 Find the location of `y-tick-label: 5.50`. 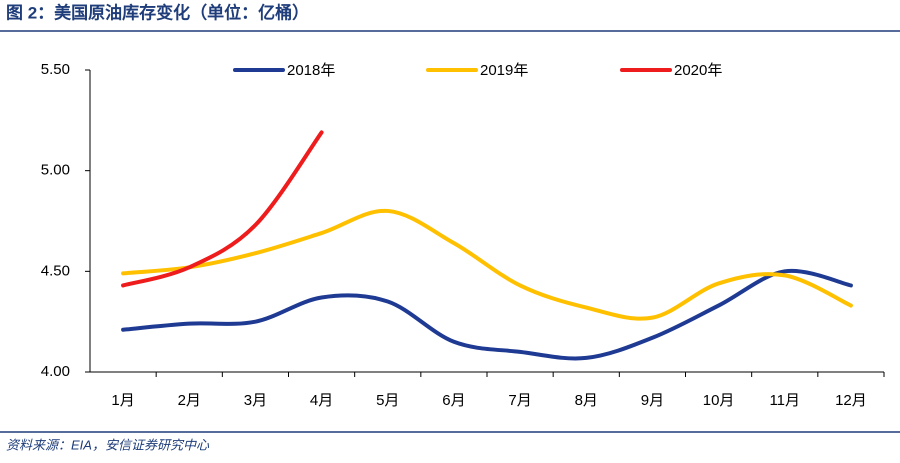

y-tick-label: 5.50 is located at coordinates (55, 69).